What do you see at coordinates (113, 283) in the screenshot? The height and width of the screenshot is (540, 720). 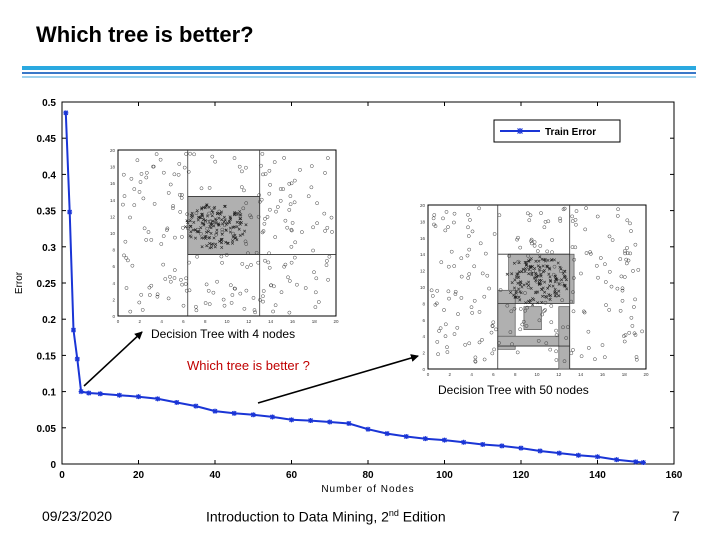 I see `inset-y-tick-label: 4` at bounding box center [113, 283].